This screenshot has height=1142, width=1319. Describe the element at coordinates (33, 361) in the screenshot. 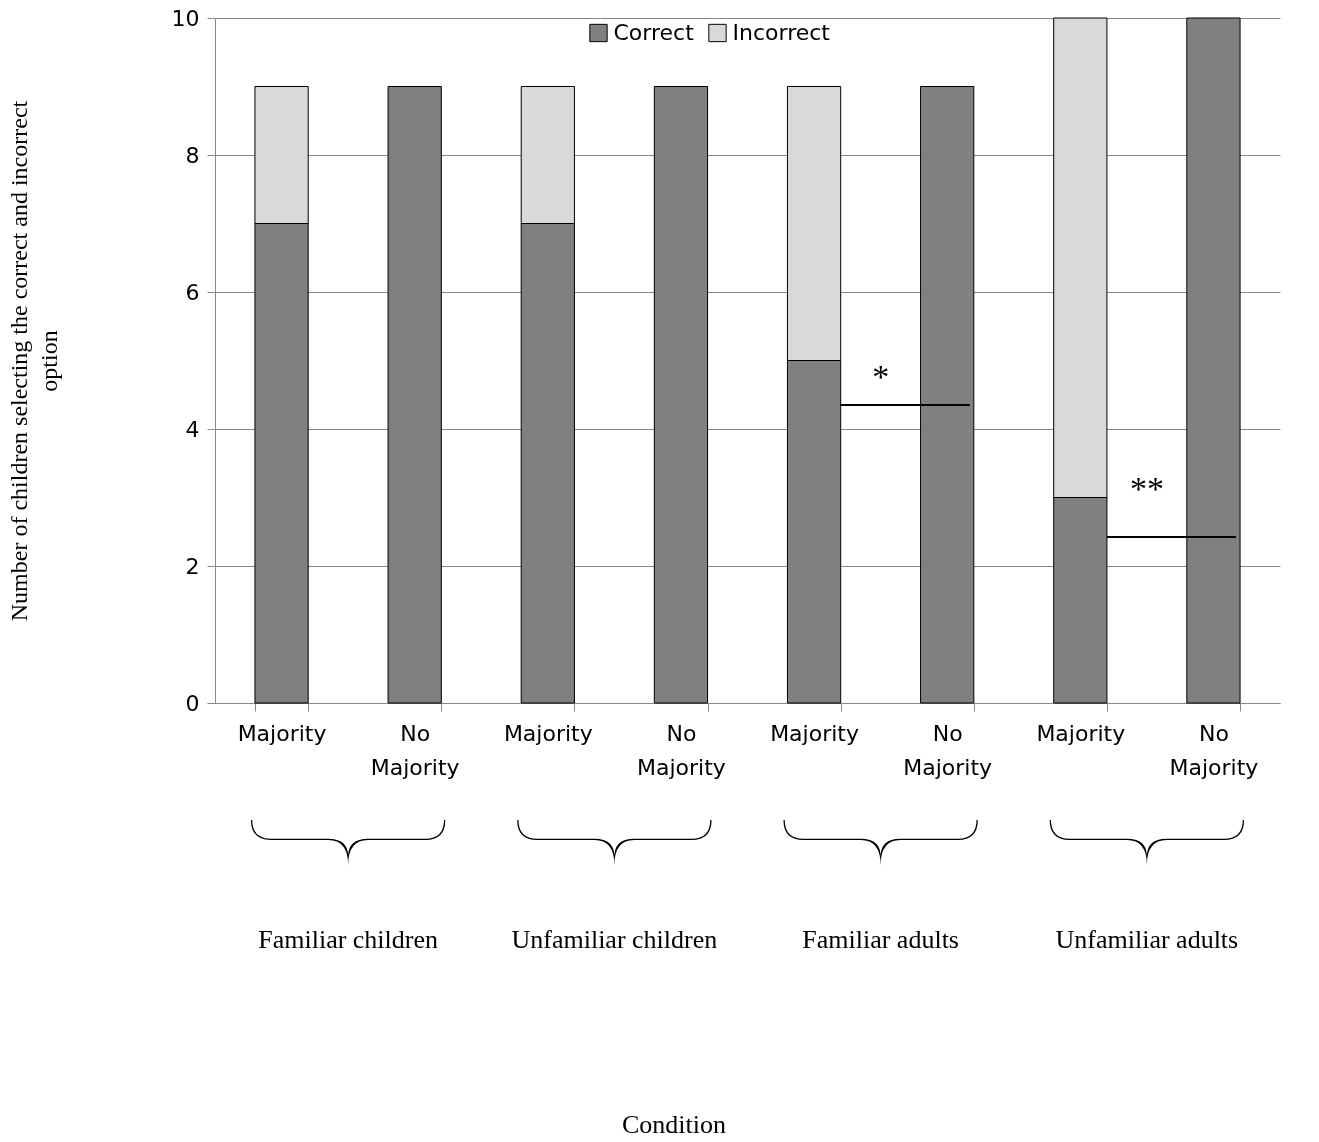

I see `y-axis-title: Number of children selecting the correct and incorrect option` at that location.